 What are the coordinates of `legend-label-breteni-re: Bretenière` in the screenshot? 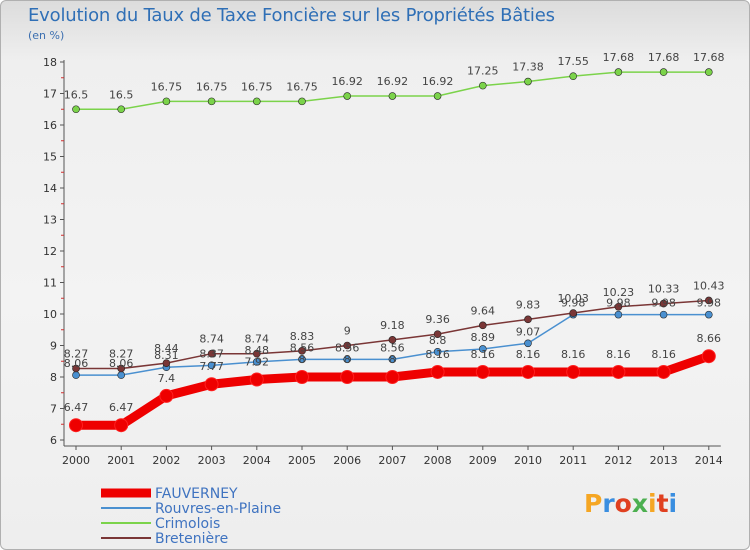 It's located at (191, 539).